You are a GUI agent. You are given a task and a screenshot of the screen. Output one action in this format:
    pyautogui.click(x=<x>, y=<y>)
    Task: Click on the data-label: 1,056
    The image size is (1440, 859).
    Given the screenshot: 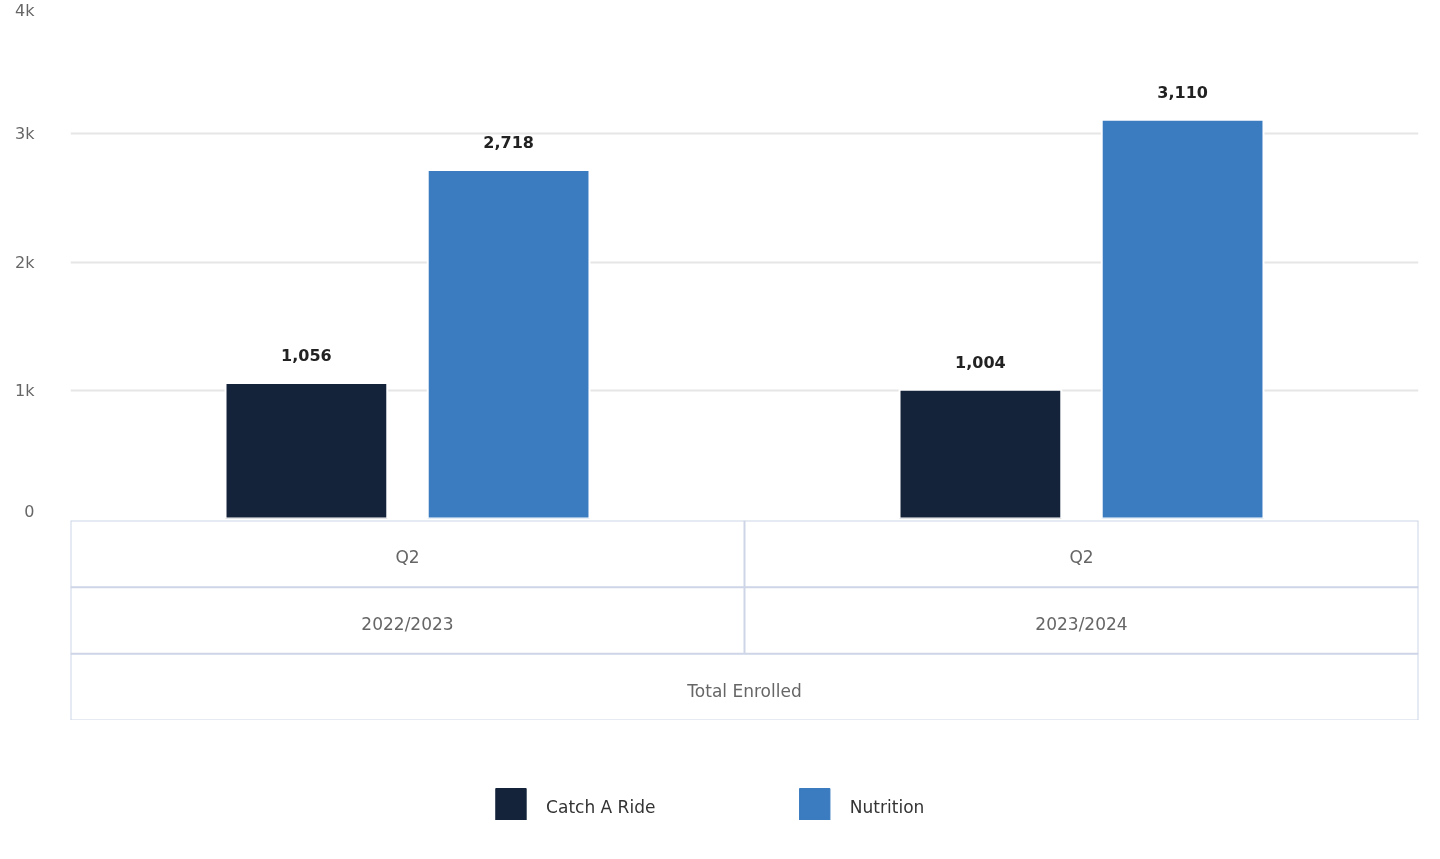 What is the action you would take?
    pyautogui.click(x=306, y=356)
    